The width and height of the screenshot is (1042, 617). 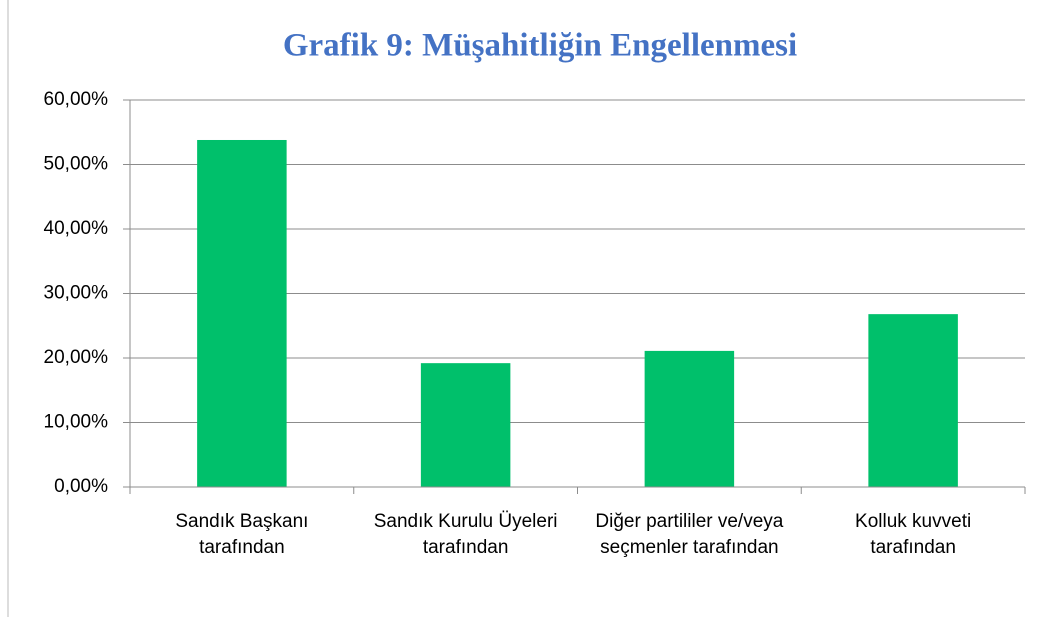 I want to click on y-tick-label: 30,00%, so click(x=76, y=293).